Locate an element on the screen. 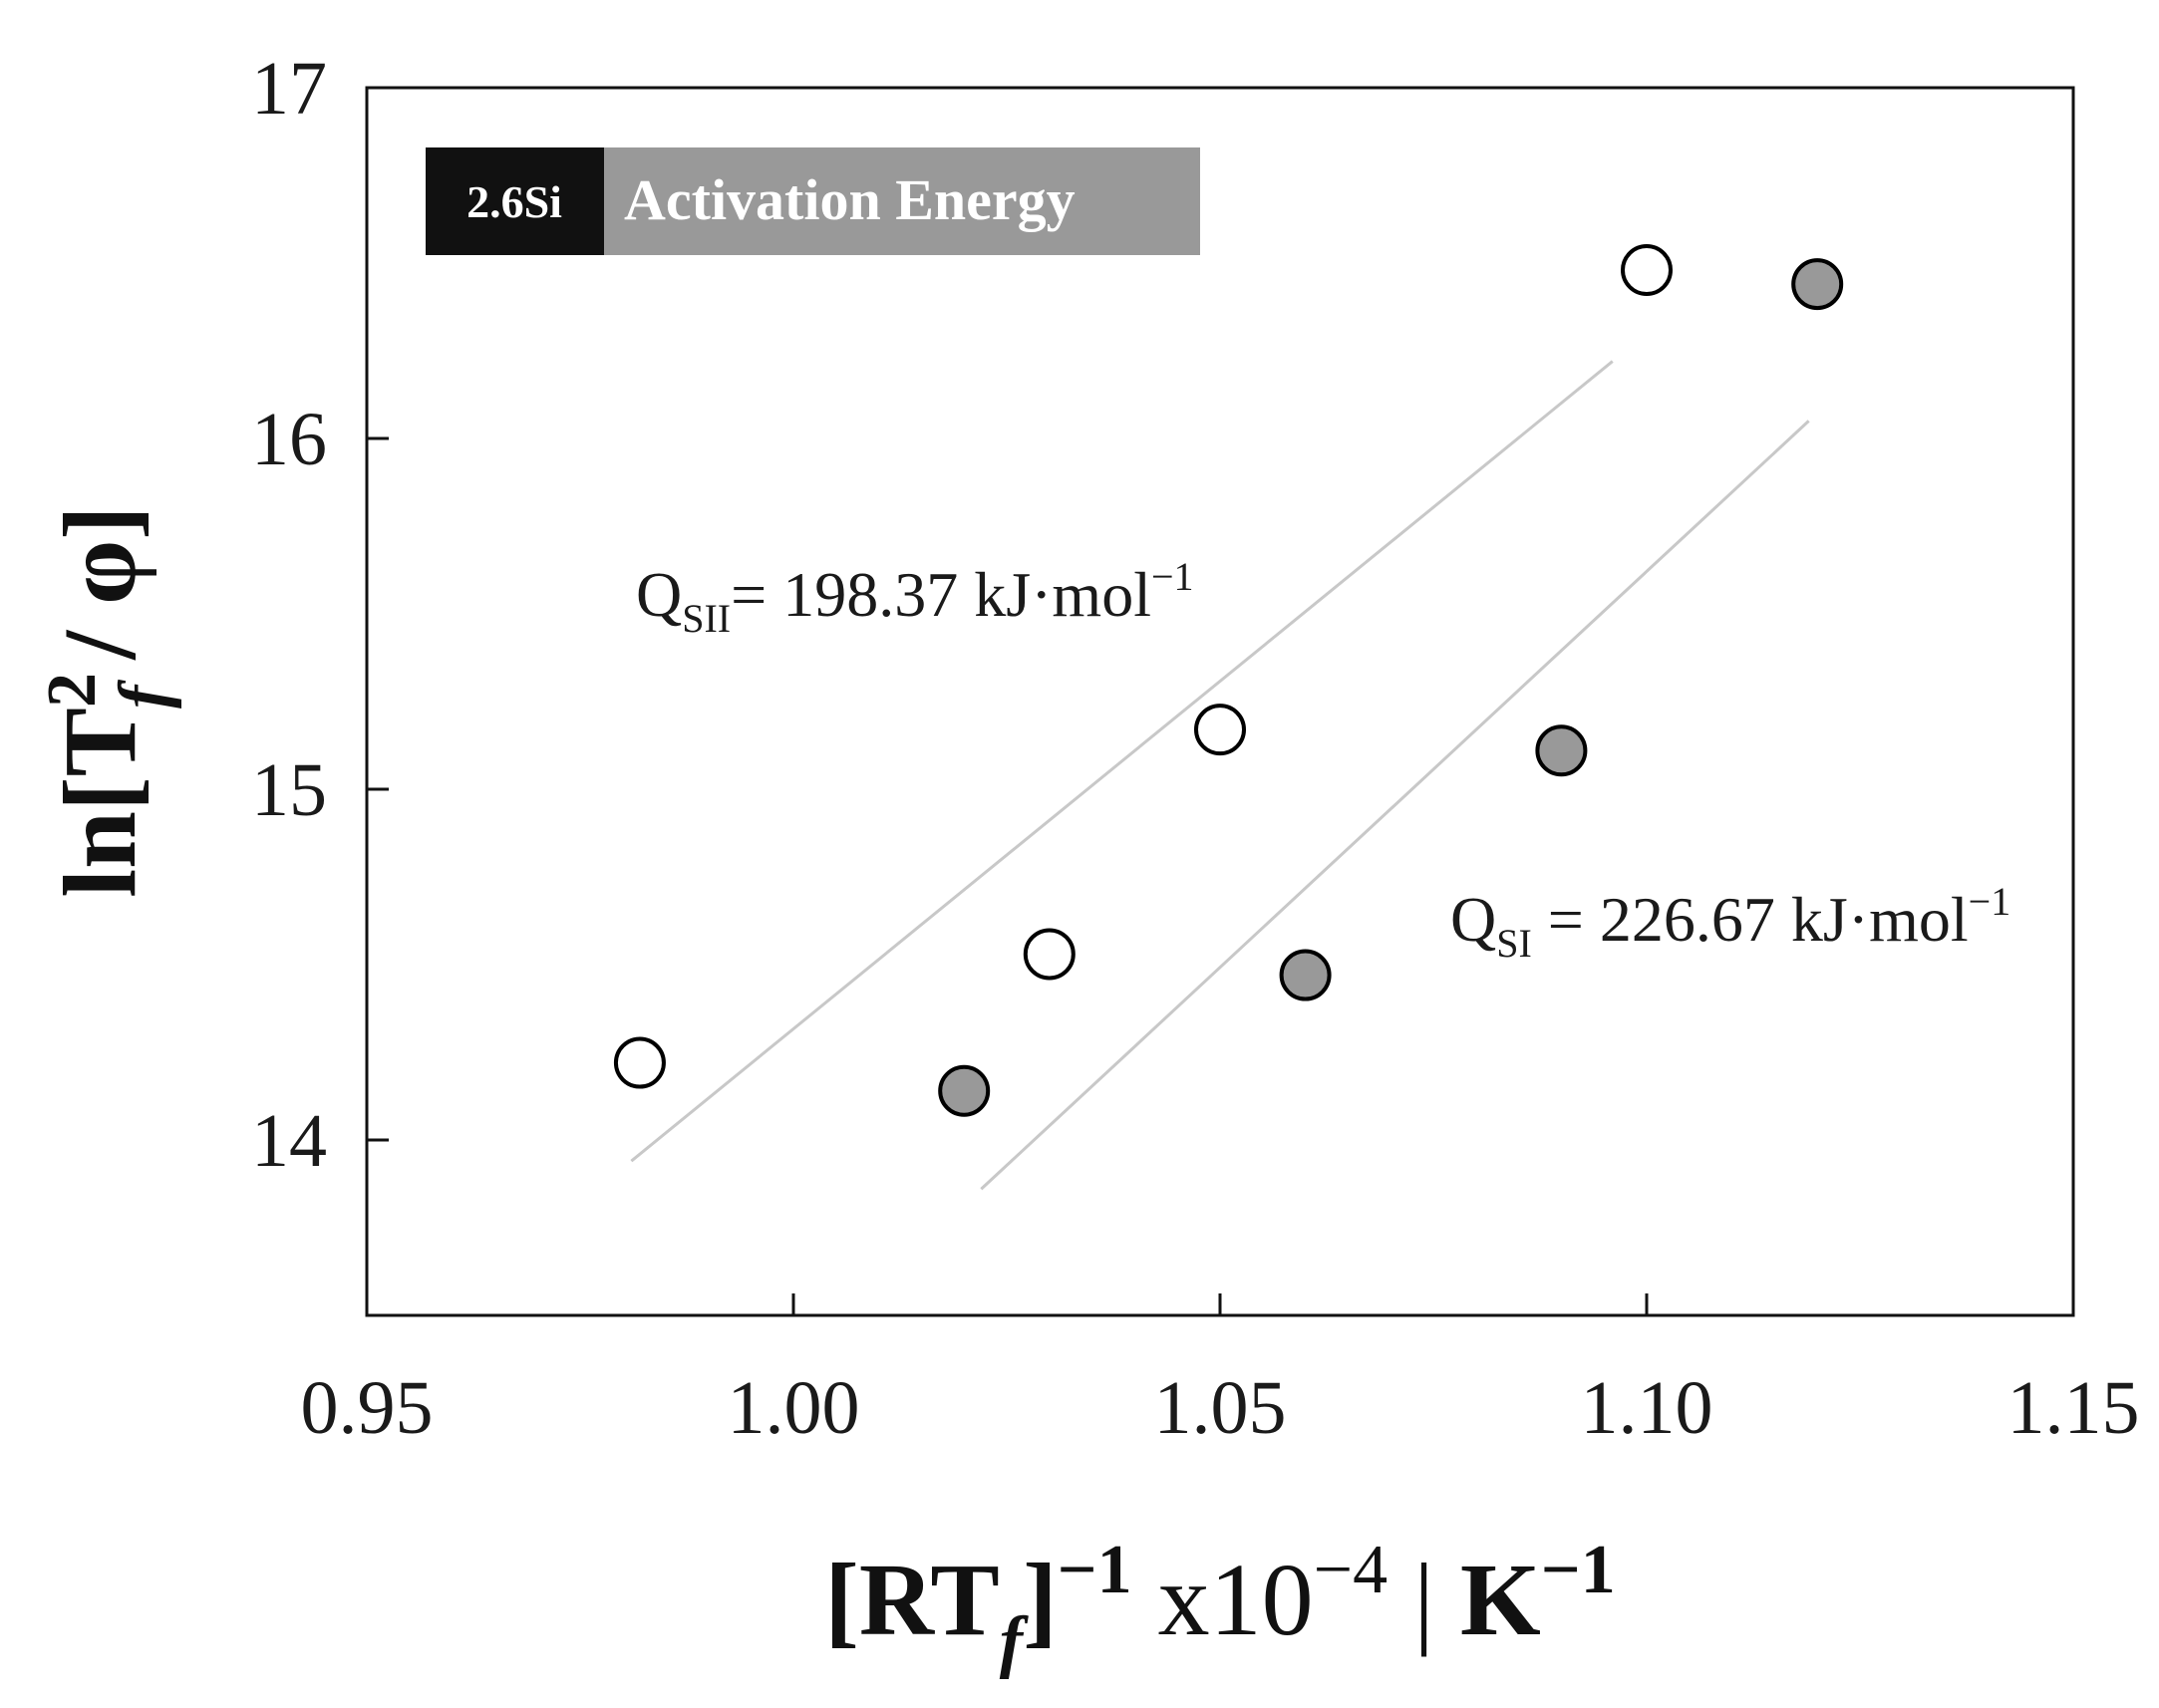 The height and width of the screenshot is (1708, 2159). y-tick-label: 17 is located at coordinates (289, 89).